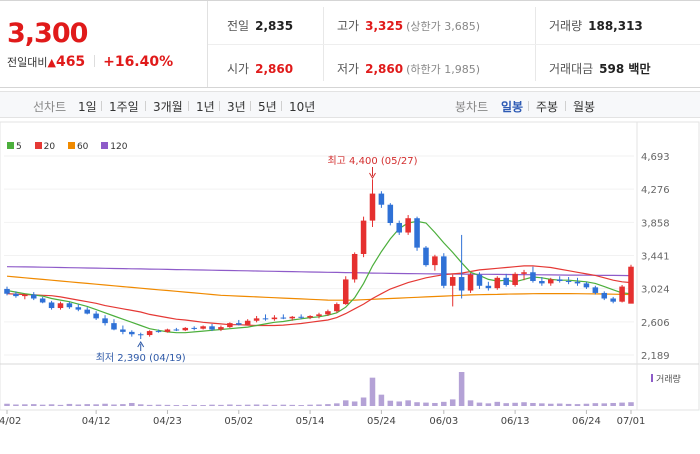 The height and width of the screenshot is (454, 700). I want to click on period-10y-button: 10년, so click(302, 107).